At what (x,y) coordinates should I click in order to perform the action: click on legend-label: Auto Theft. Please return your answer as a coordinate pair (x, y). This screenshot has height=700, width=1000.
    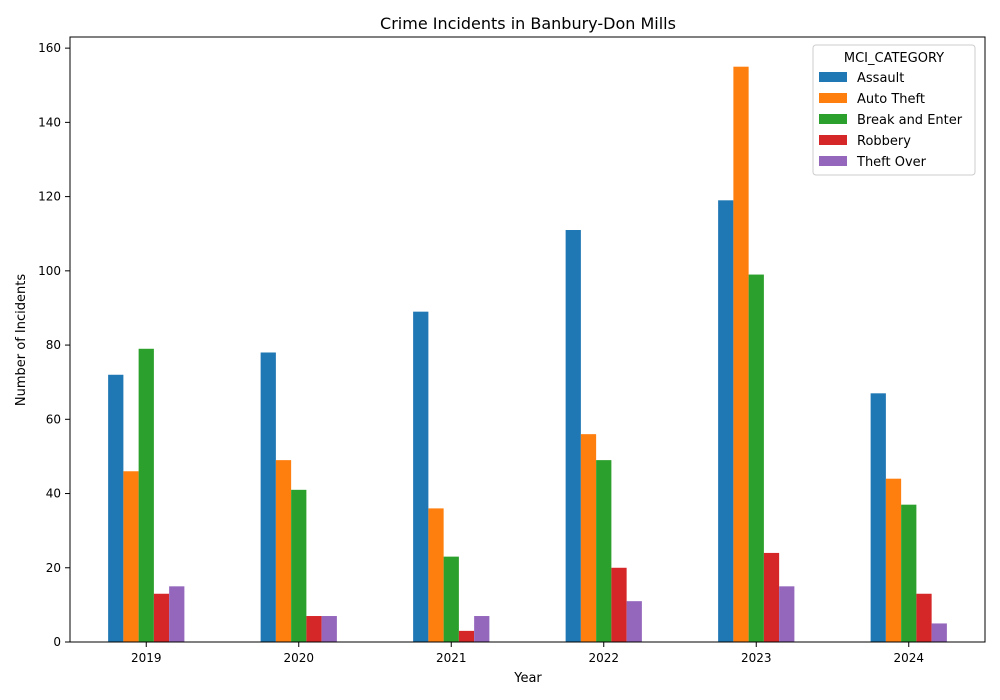
    Looking at the image, I should click on (891, 99).